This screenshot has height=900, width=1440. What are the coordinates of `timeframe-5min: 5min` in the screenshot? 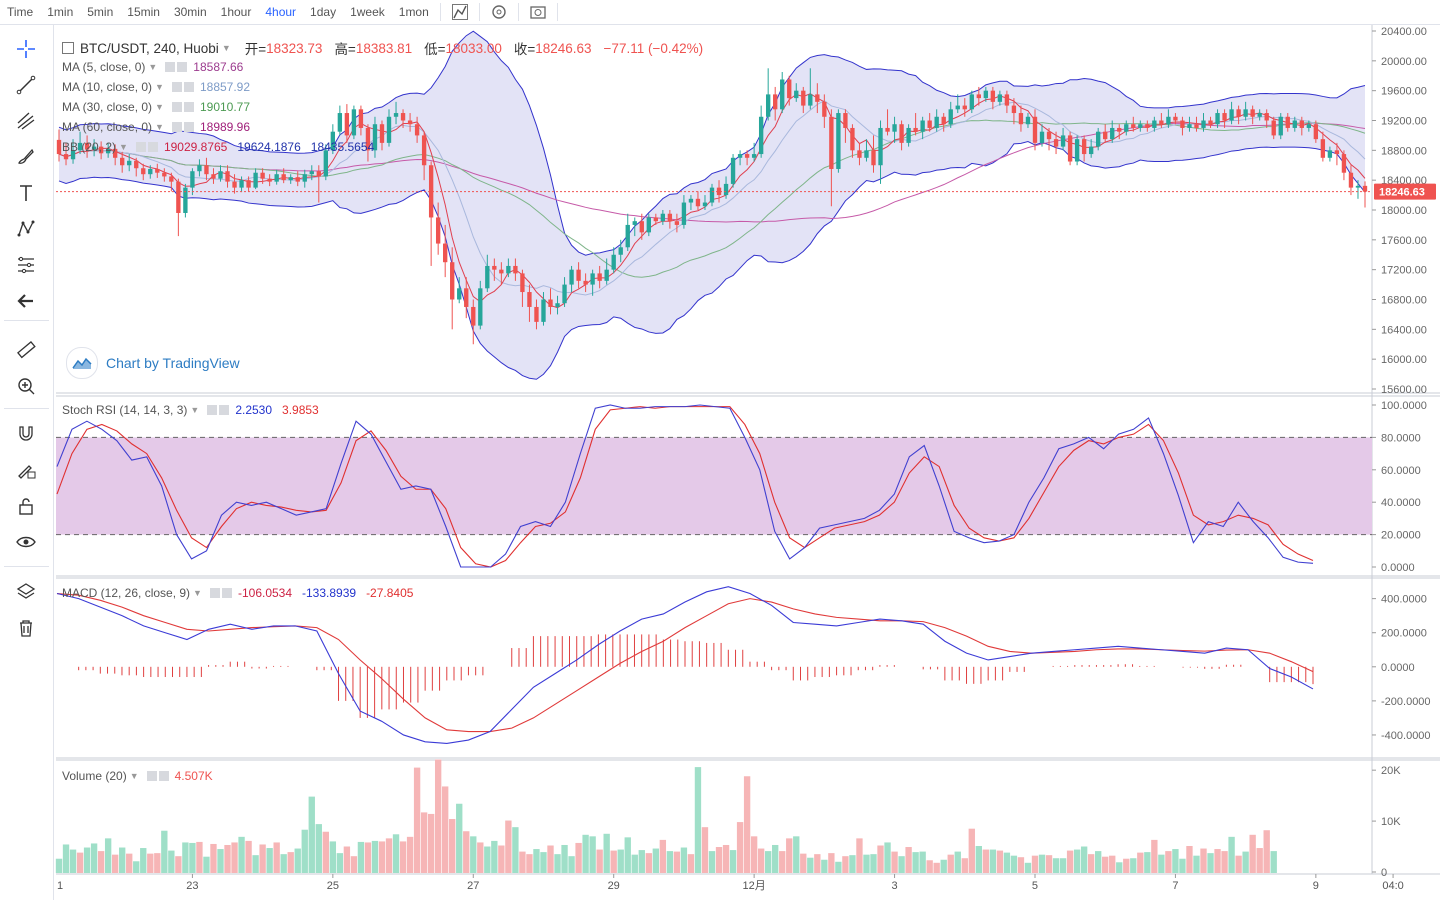 It's located at (100, 12).